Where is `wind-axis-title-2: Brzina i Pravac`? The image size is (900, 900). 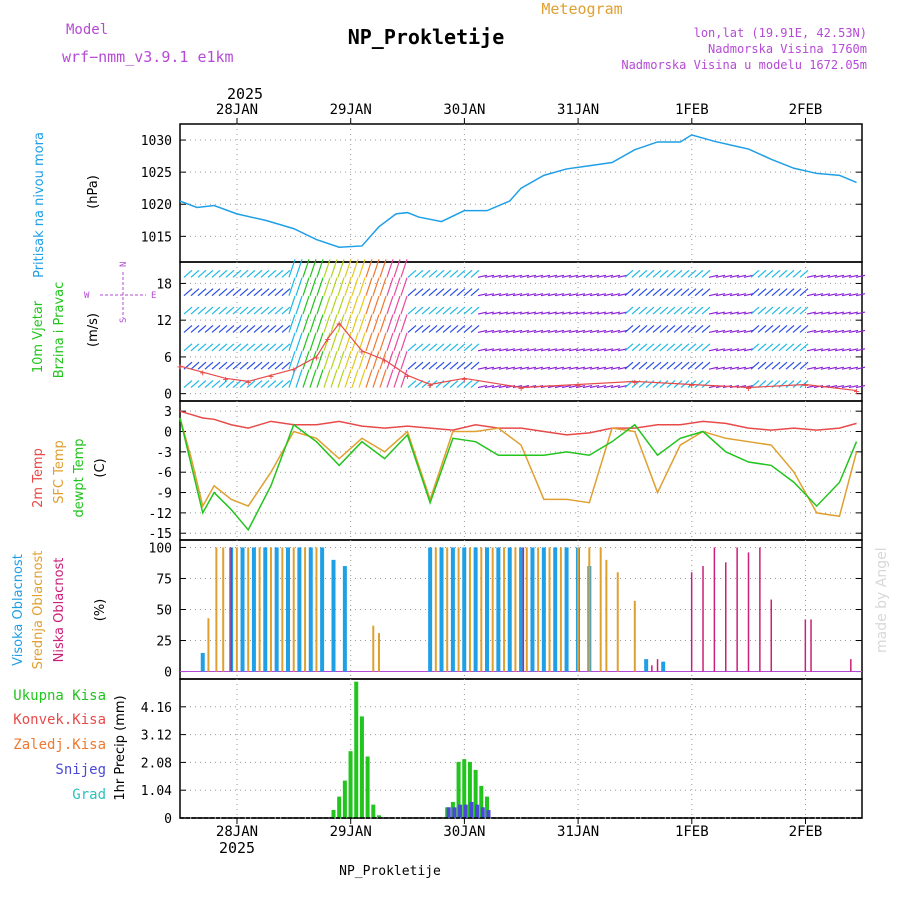
wind-axis-title-2: Brzina i Pravac is located at coordinates (59, 330).